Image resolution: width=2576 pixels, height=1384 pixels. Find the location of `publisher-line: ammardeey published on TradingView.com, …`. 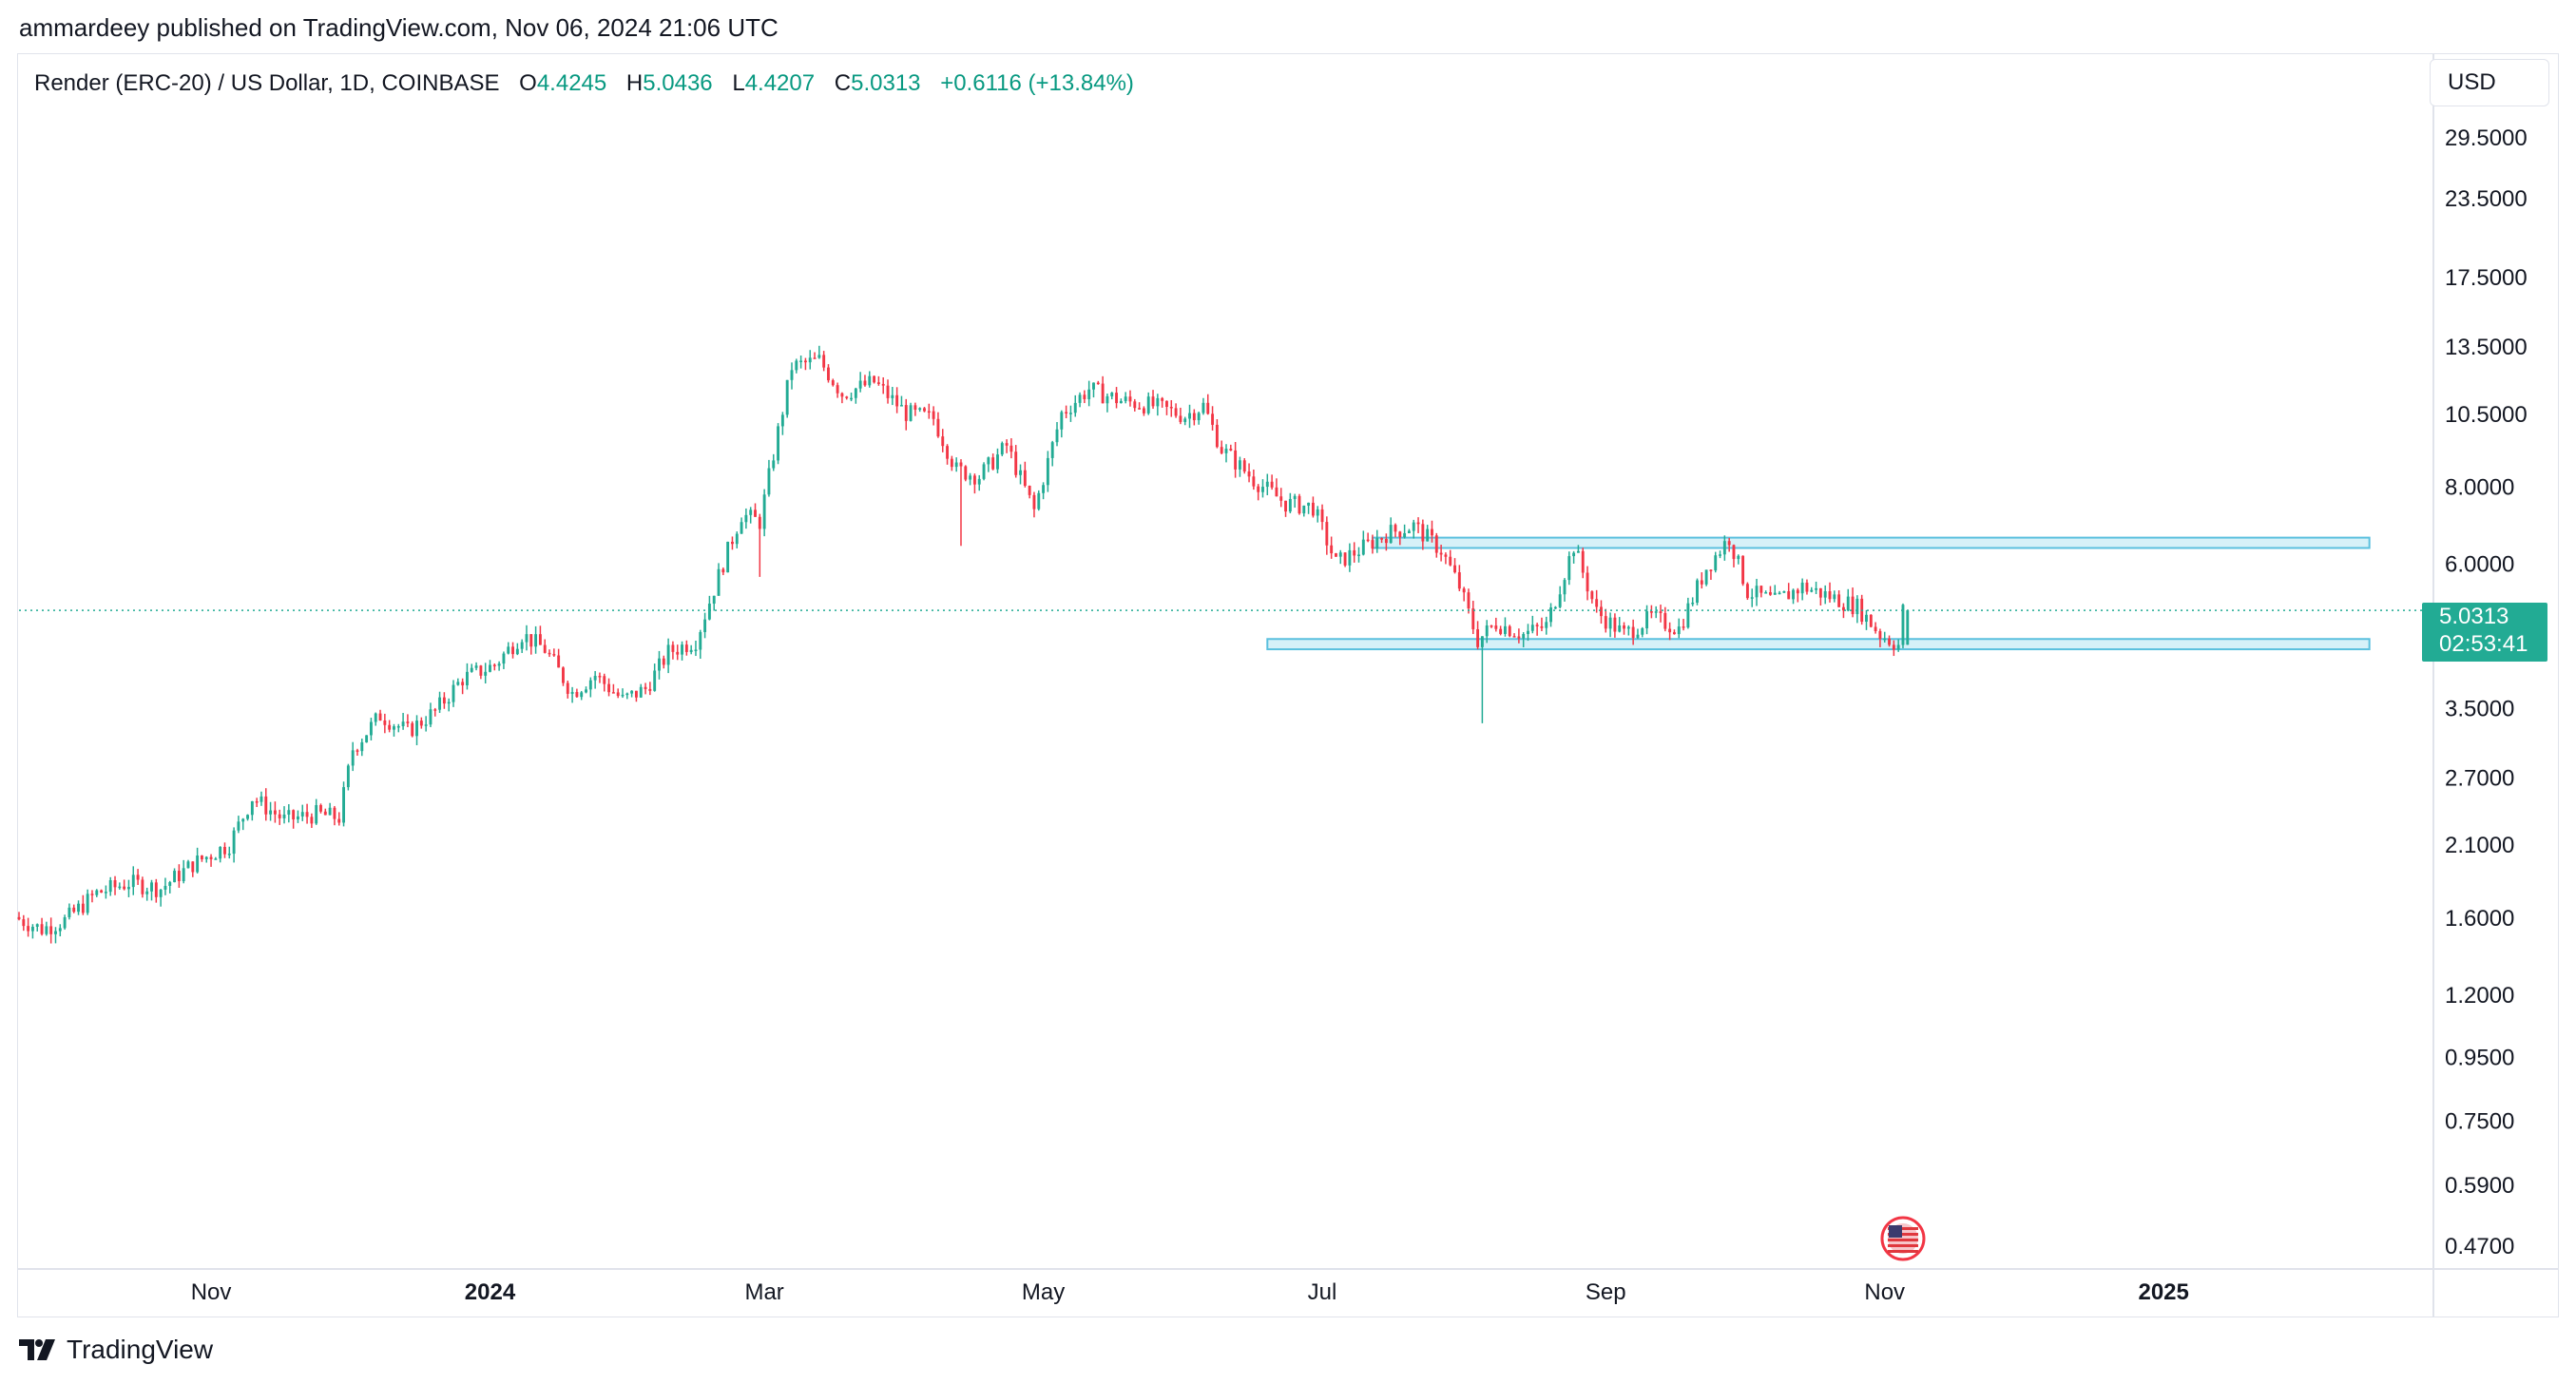

publisher-line: ammardeey published on TradingView.com, … is located at coordinates (399, 27).